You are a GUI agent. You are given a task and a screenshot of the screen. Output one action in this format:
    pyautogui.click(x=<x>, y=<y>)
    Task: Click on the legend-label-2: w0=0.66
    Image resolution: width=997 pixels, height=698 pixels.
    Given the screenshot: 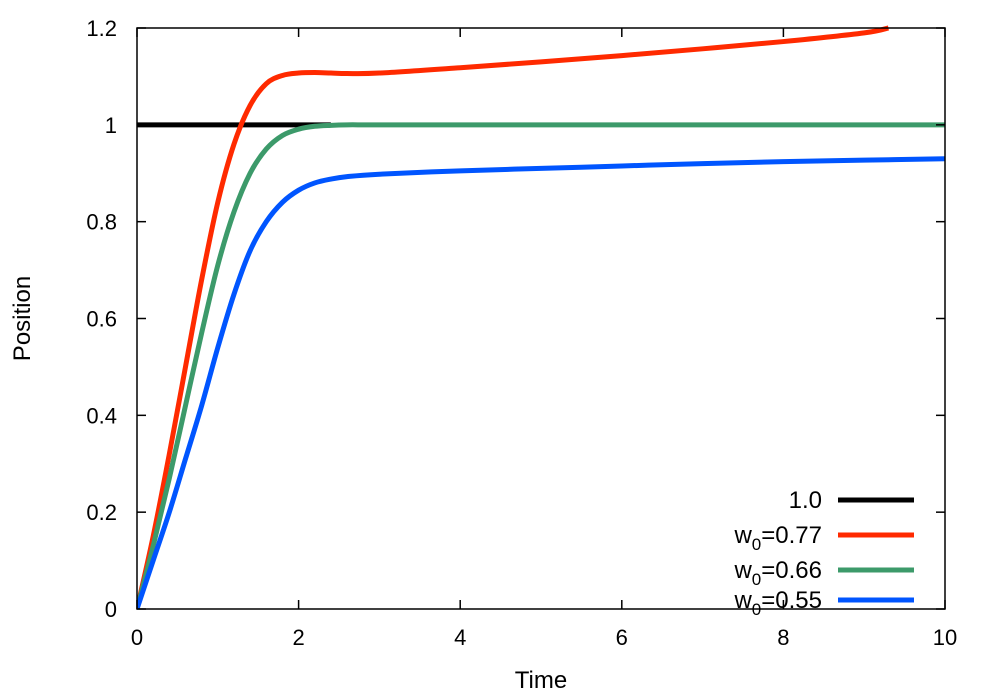 What is the action you would take?
    pyautogui.click(x=777, y=573)
    